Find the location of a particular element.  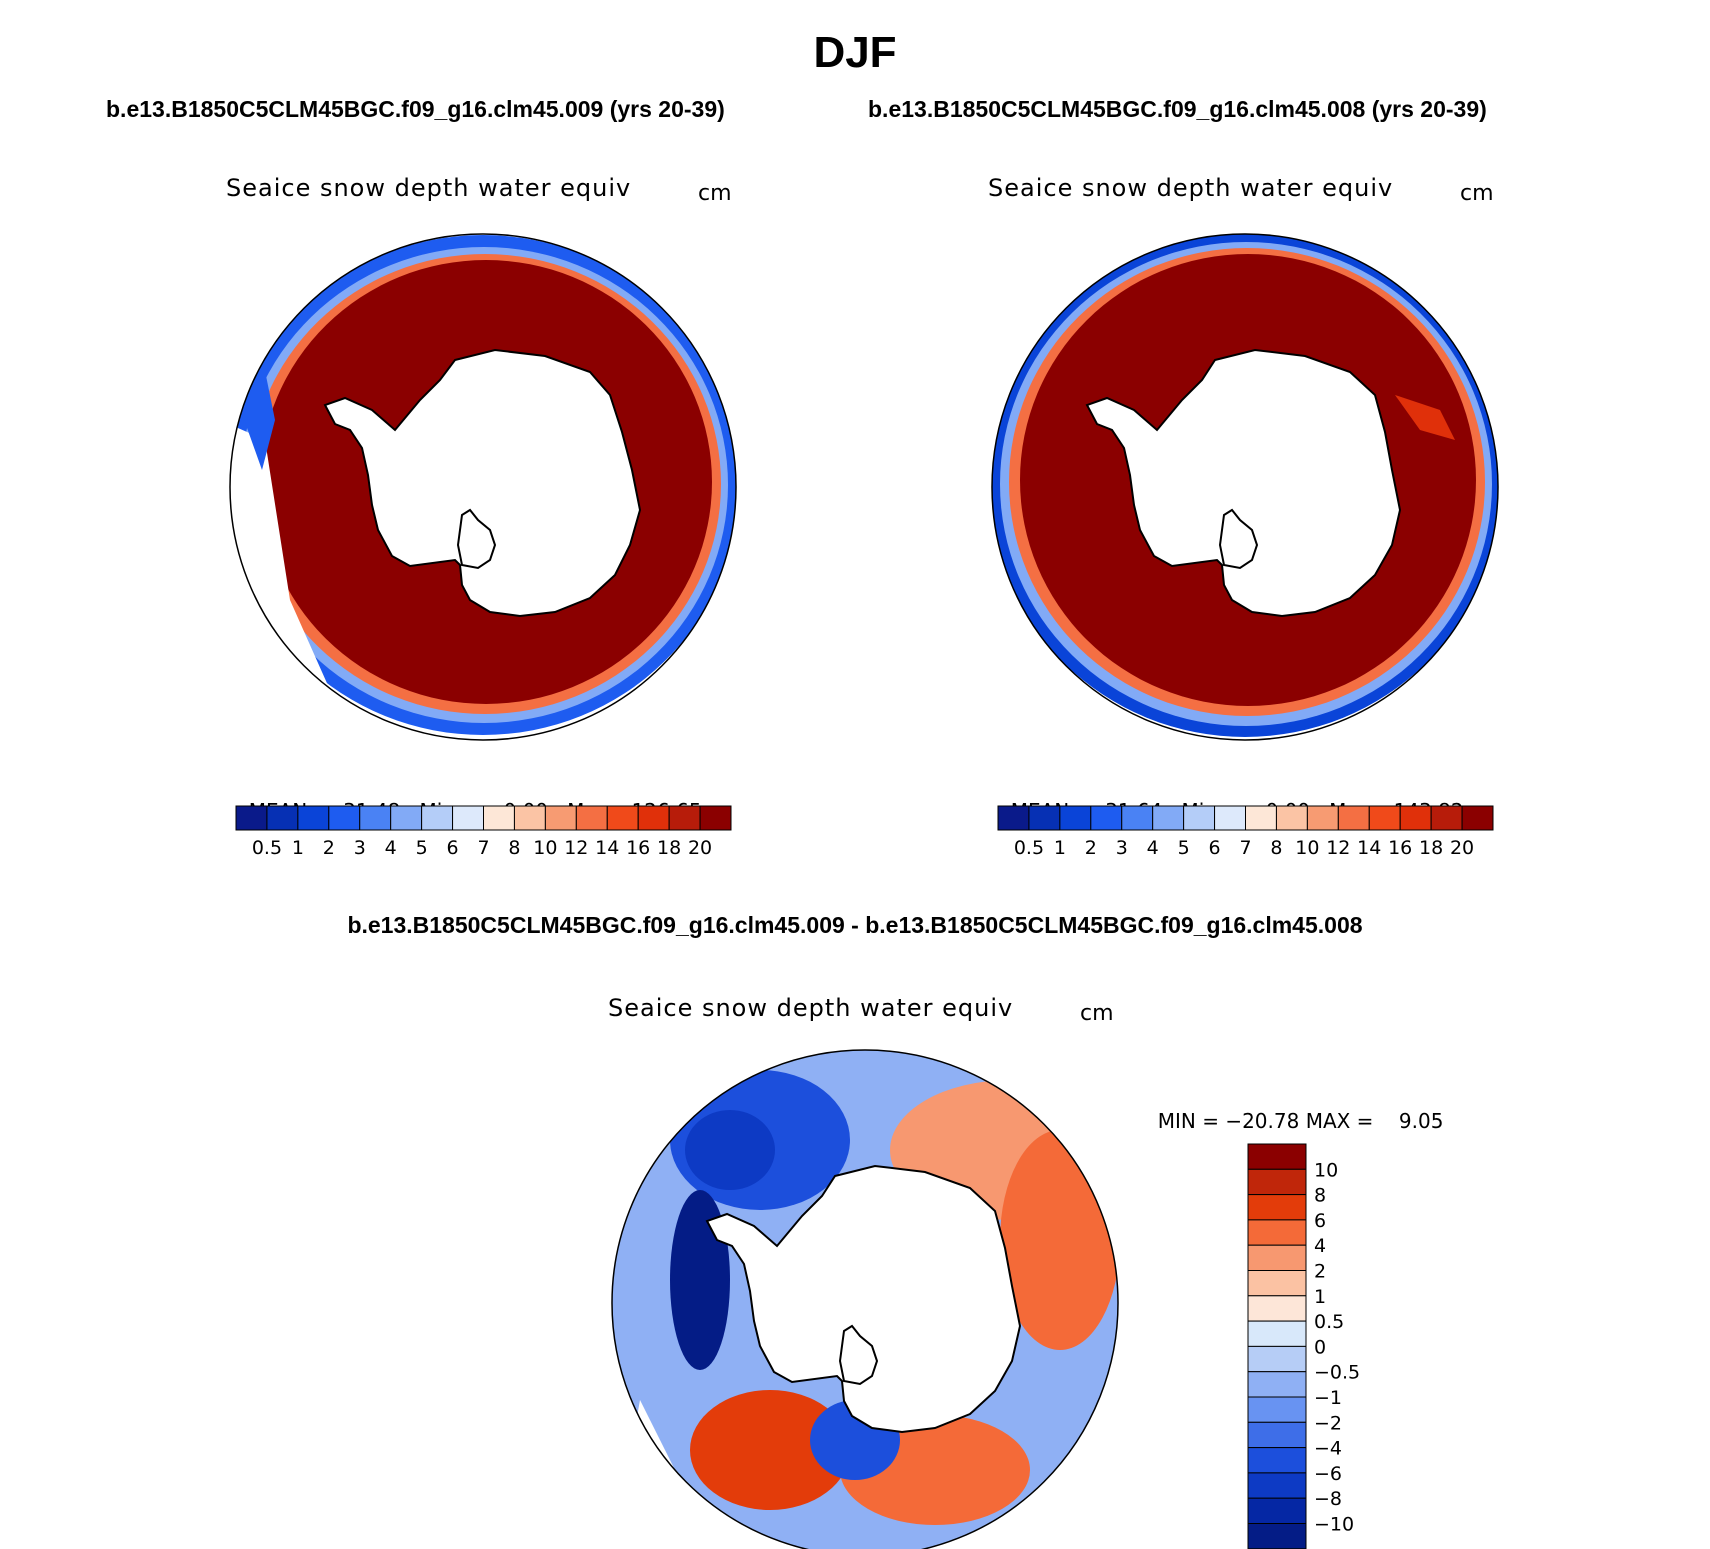

panel1-colorbar-tick-label: 20 is located at coordinates (700, 848).